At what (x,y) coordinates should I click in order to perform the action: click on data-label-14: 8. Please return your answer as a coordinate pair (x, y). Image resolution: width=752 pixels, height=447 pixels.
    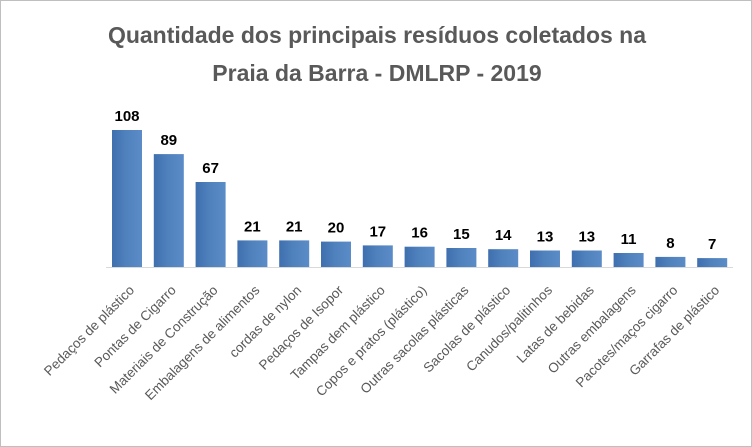
    Looking at the image, I should click on (670, 243).